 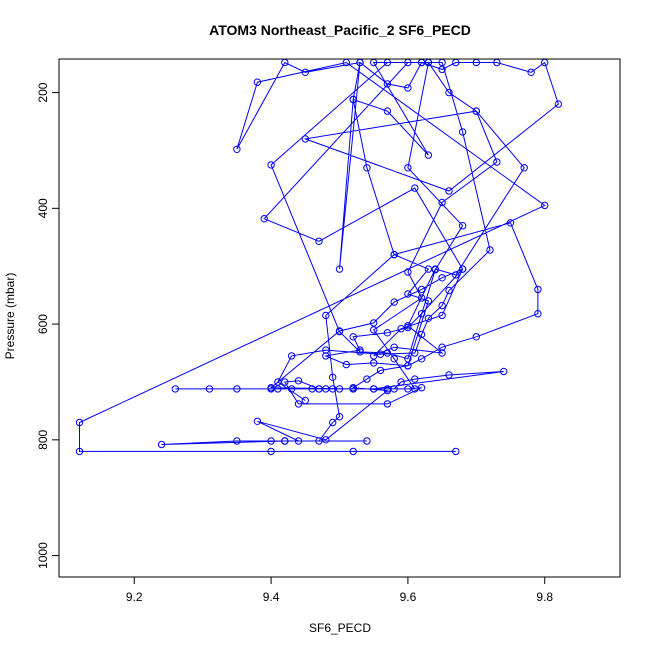 What do you see at coordinates (340, 628) in the screenshot?
I see `x-axis-label: SF6_PECD` at bounding box center [340, 628].